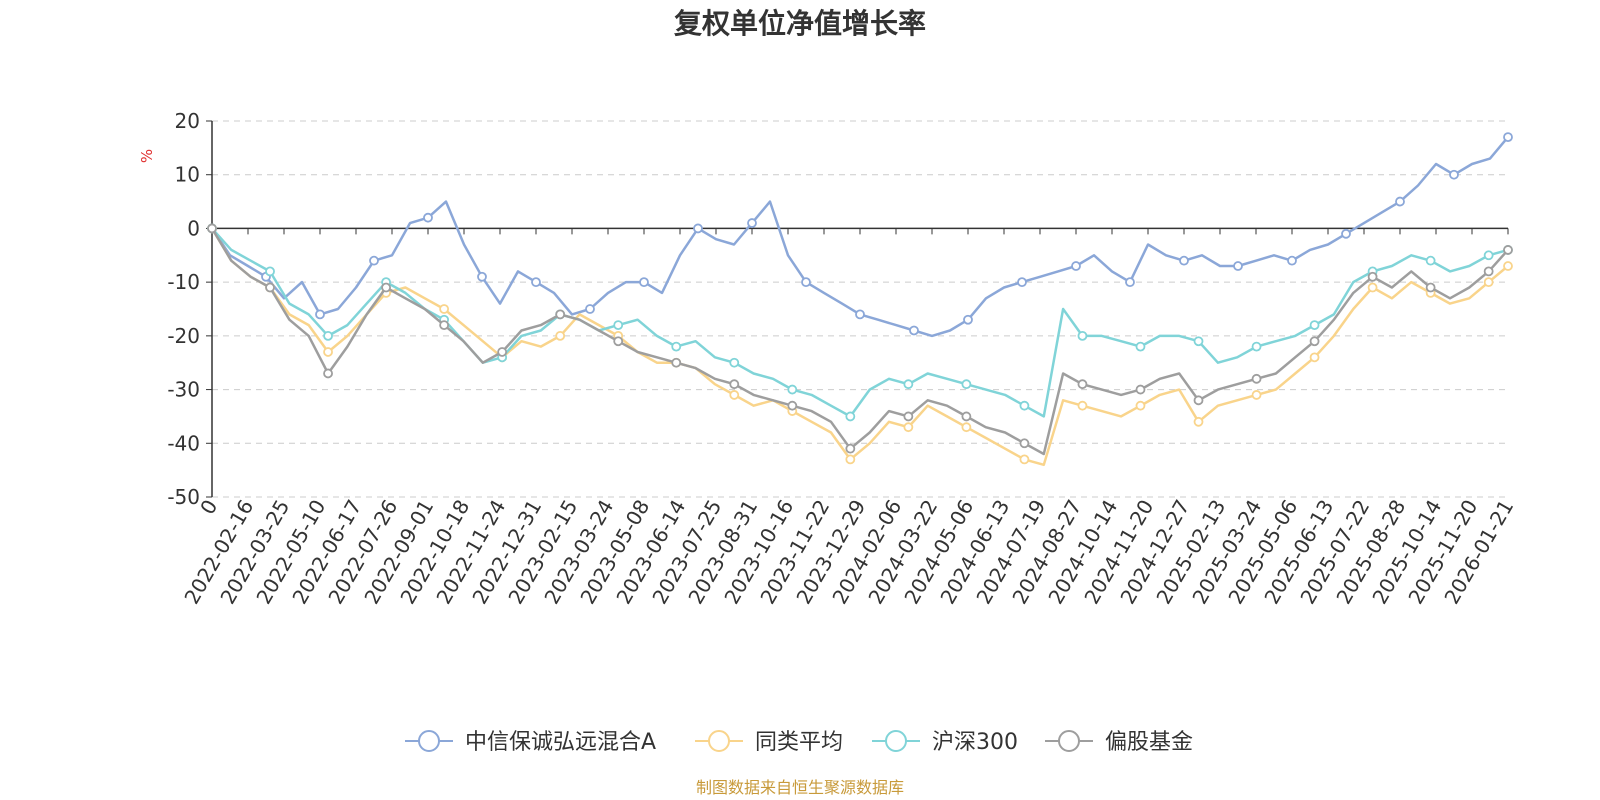 This screenshot has width=1600, height=800. I want to click on legend-item-0: 中信保诚弘远混合A, so click(530, 742).